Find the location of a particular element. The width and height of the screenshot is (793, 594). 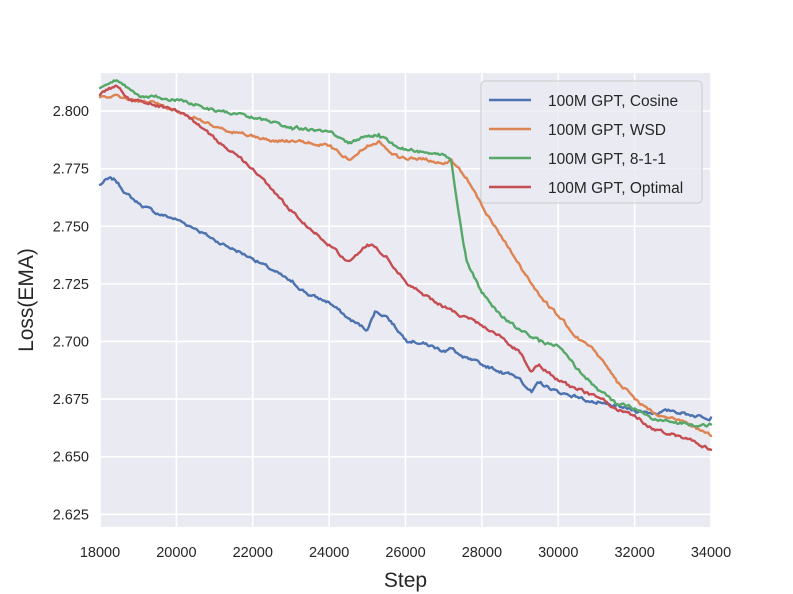

x-axis-label: Step is located at coordinates (405, 580).